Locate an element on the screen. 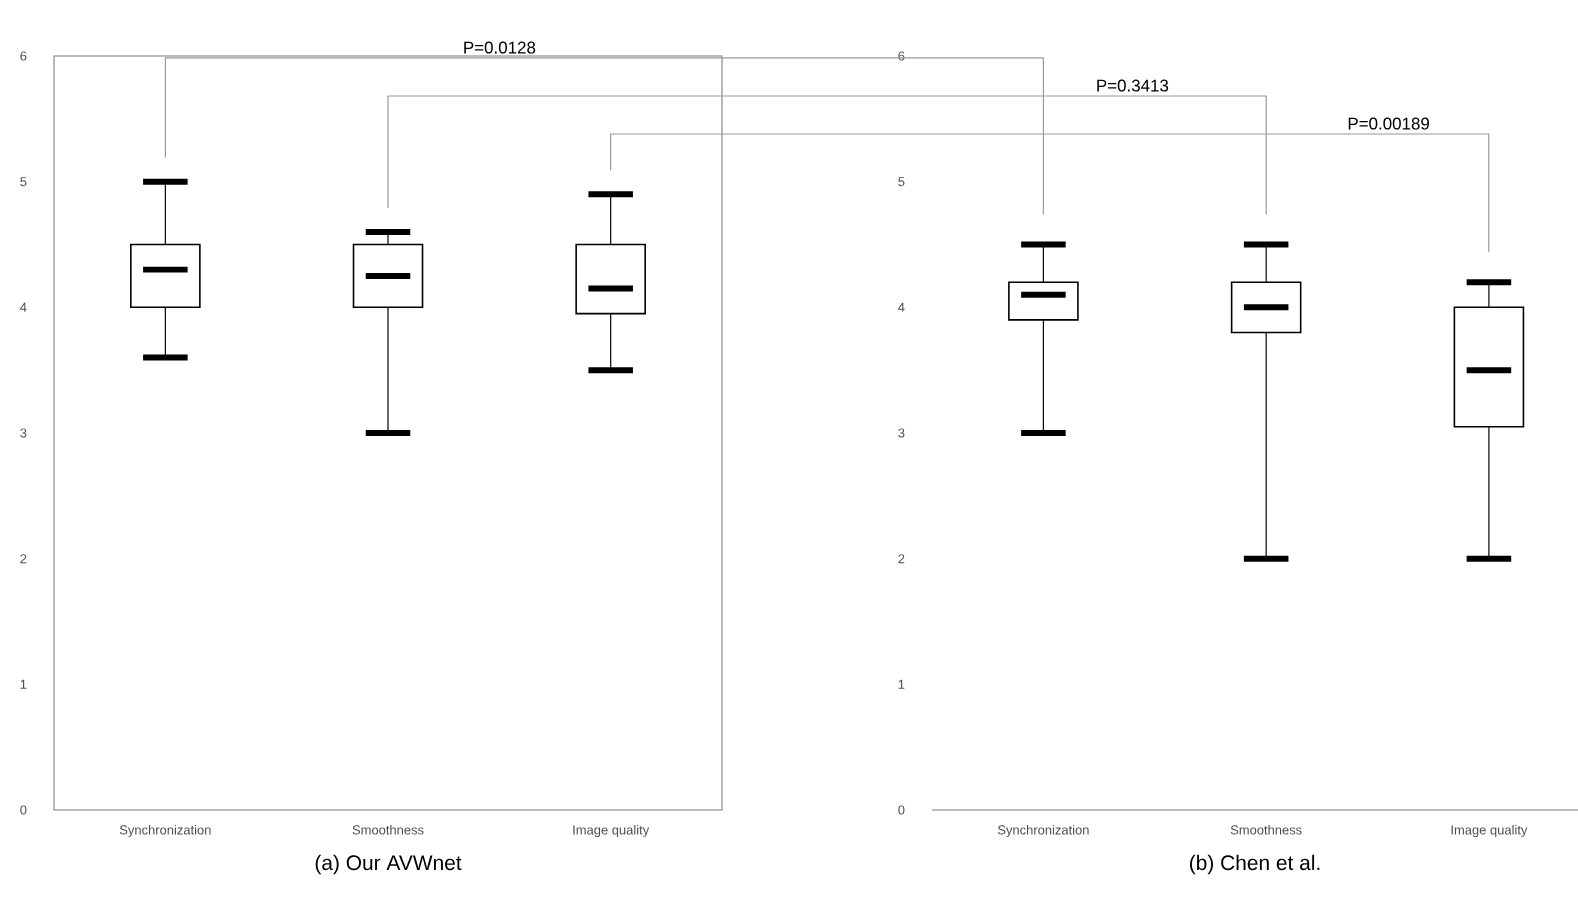  x-axis-title: (a) Our AVWnet is located at coordinates (388, 864).